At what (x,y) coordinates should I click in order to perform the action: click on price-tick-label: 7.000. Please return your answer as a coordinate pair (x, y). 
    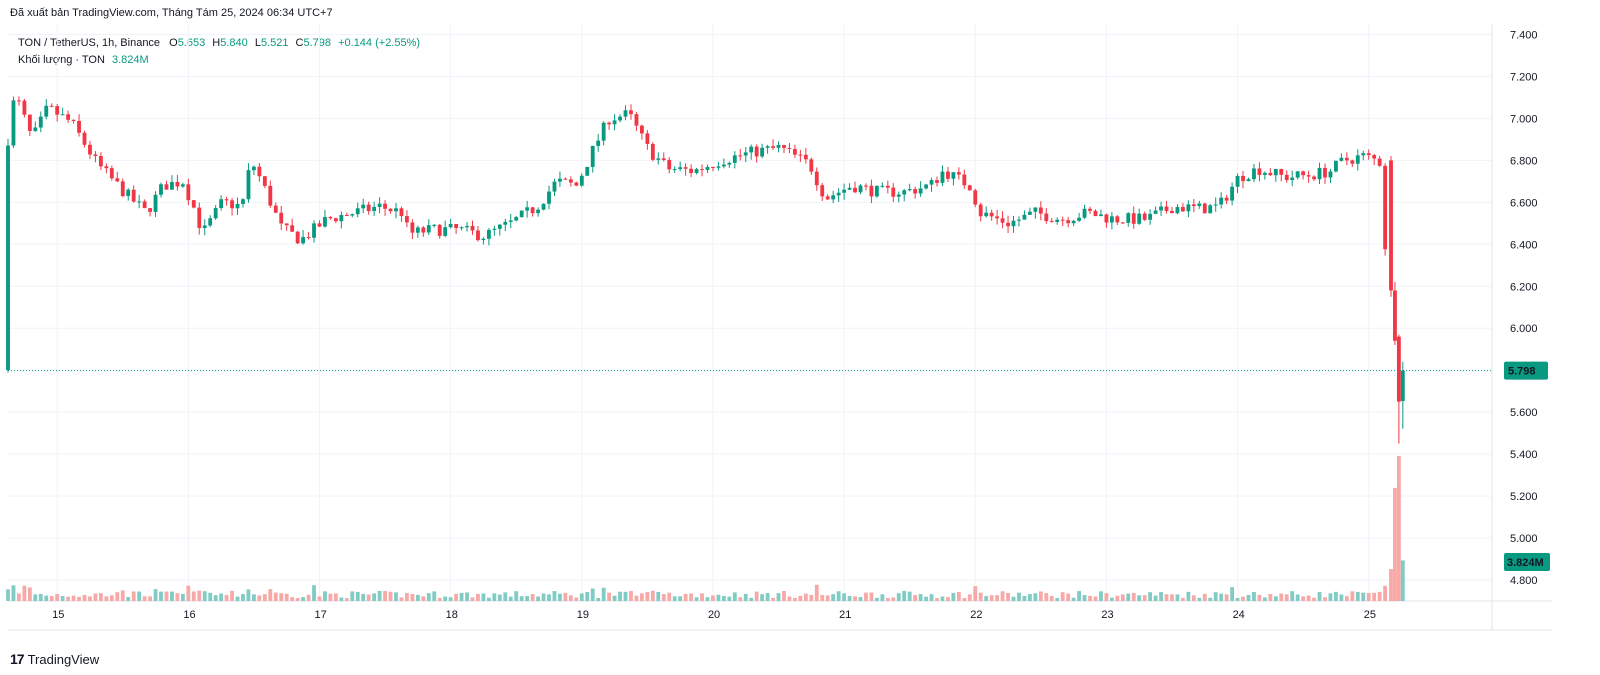
    Looking at the image, I should click on (1524, 119).